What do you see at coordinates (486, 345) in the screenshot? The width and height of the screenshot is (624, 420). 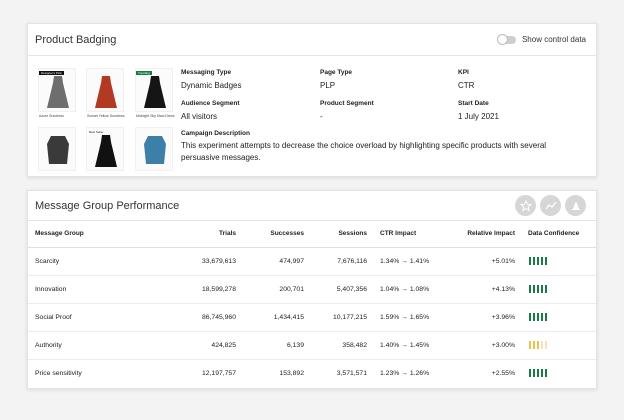 I see `relative-impact-cell: +3.00%` at bounding box center [486, 345].